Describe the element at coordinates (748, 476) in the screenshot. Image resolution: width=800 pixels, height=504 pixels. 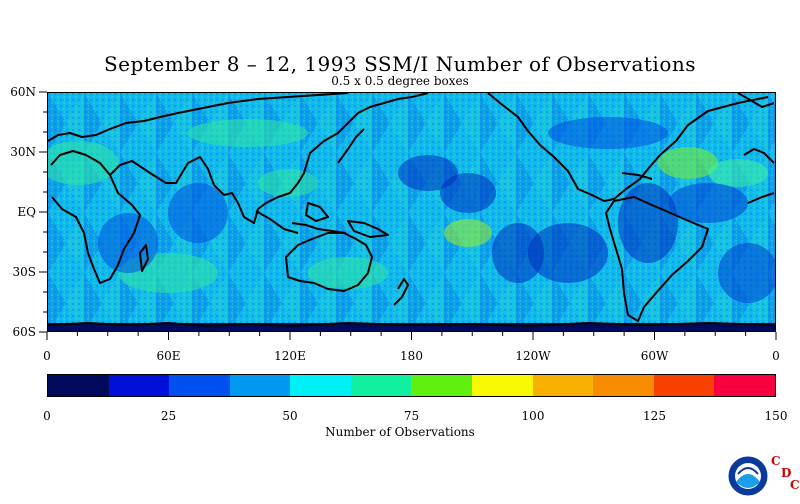
I see `noaa-logo-icon` at that location.